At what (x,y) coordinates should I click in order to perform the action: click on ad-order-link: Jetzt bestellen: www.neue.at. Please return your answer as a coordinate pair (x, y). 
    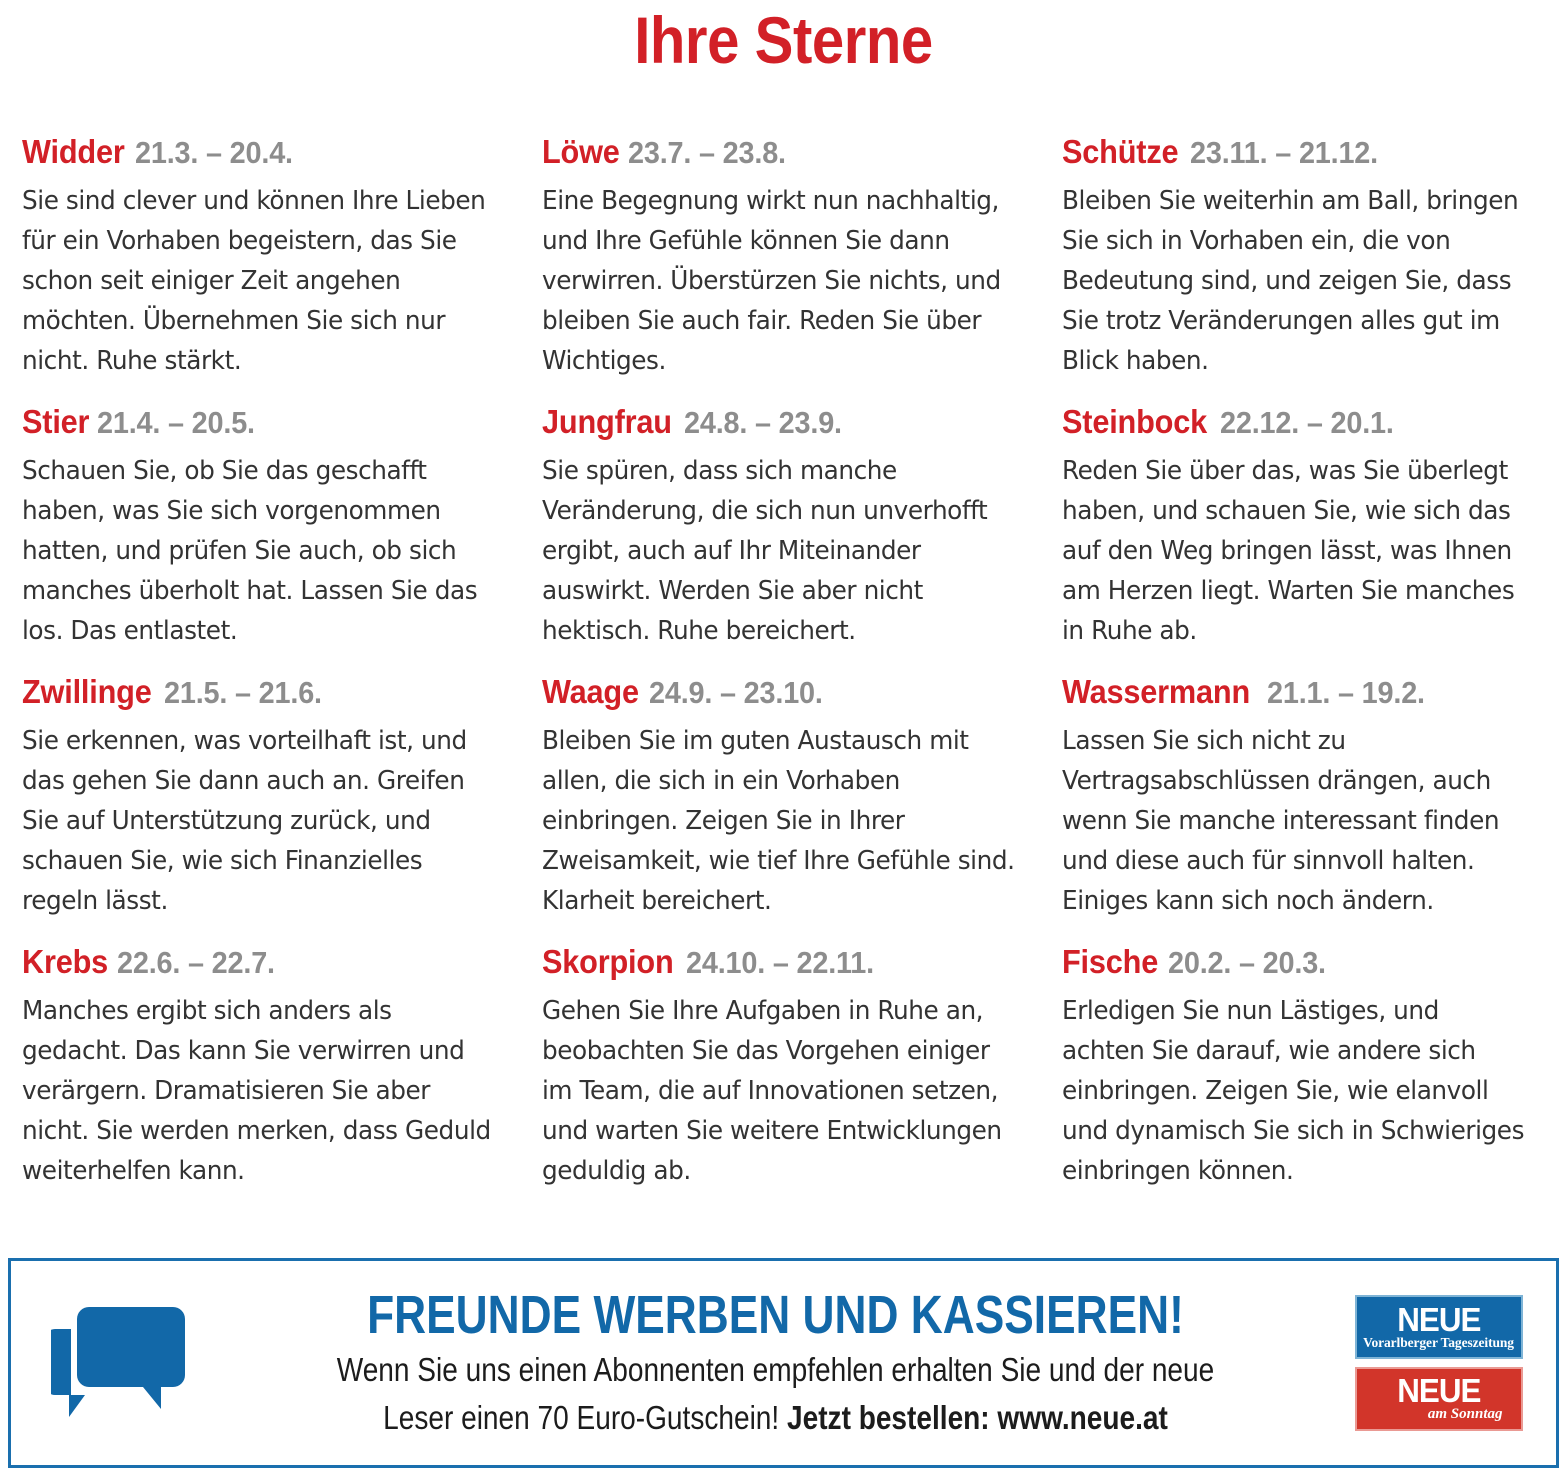
    Looking at the image, I should click on (977, 1417).